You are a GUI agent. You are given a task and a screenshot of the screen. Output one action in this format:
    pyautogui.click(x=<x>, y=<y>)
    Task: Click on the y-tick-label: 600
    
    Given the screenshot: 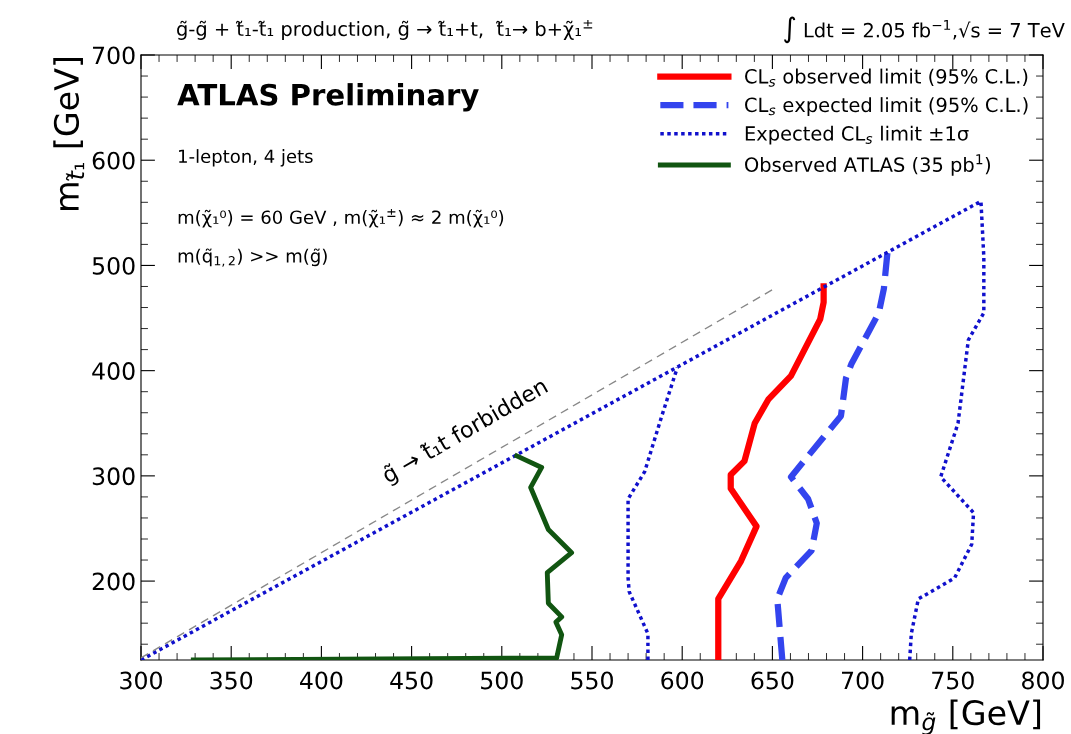 What is the action you would take?
    pyautogui.click(x=113, y=160)
    